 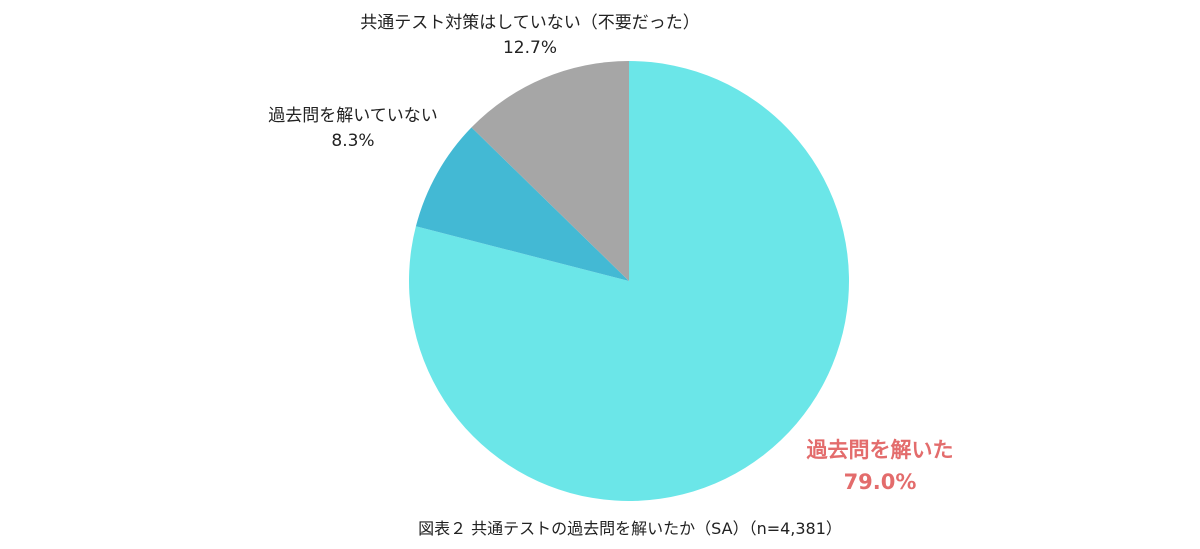 I want to click on slice-label-no-prep: 共通テスト対策はしていない（不要だった）, so click(x=530, y=23).